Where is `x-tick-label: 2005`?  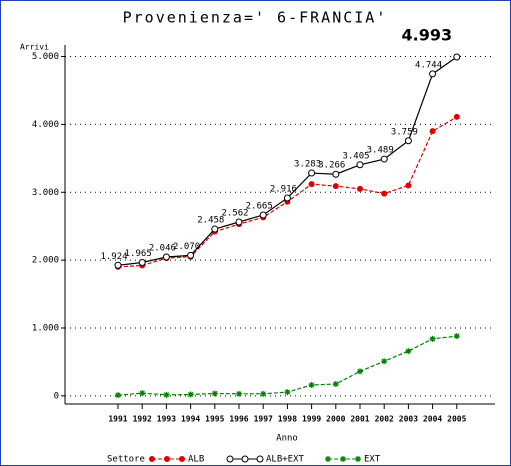 x-tick-label: 2005 is located at coordinates (456, 419).